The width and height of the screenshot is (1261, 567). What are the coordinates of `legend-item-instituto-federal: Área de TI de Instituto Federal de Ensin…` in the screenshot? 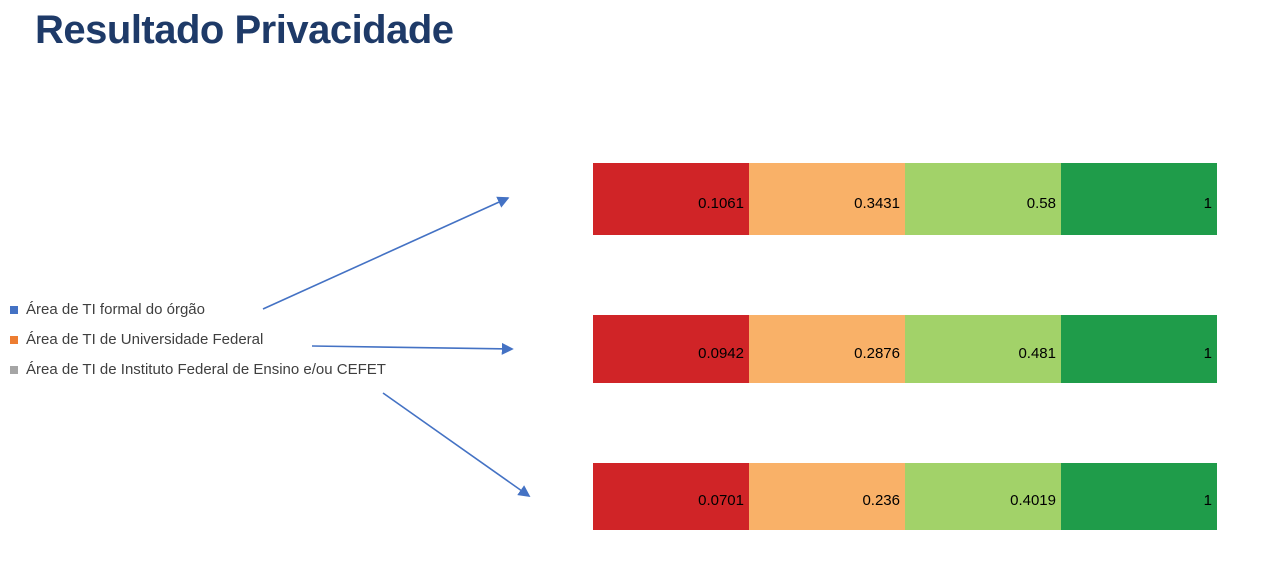 It's located at (198, 369).